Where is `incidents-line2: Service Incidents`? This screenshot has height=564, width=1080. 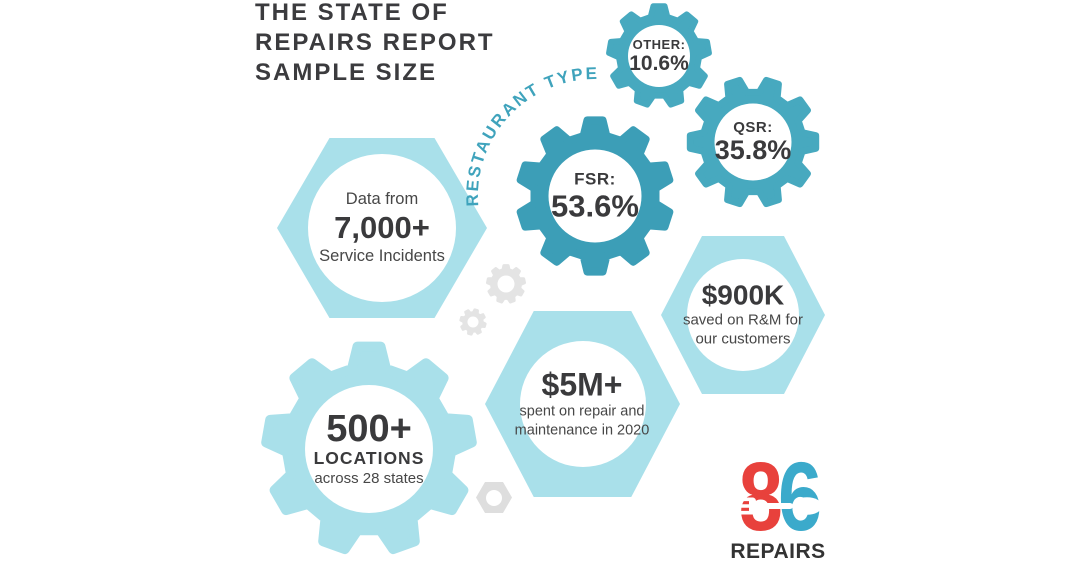 incidents-line2: Service Incidents is located at coordinates (382, 256).